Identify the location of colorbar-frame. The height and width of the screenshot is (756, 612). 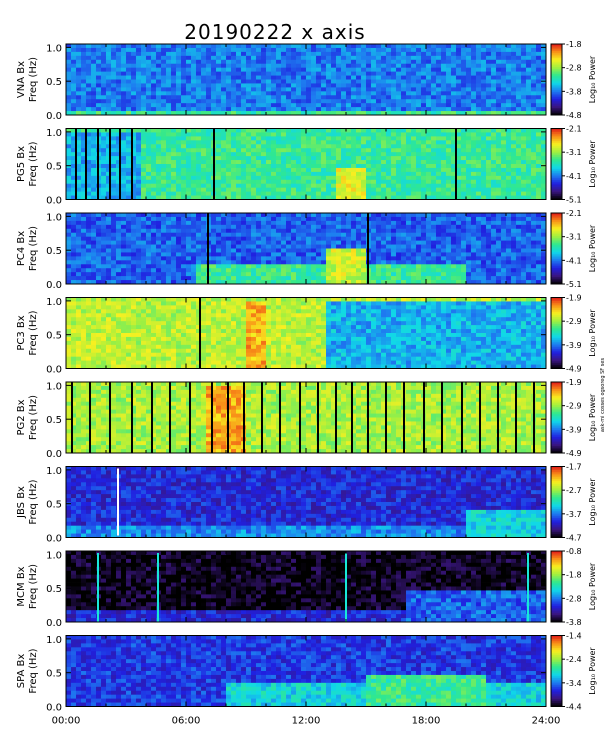
(556, 79).